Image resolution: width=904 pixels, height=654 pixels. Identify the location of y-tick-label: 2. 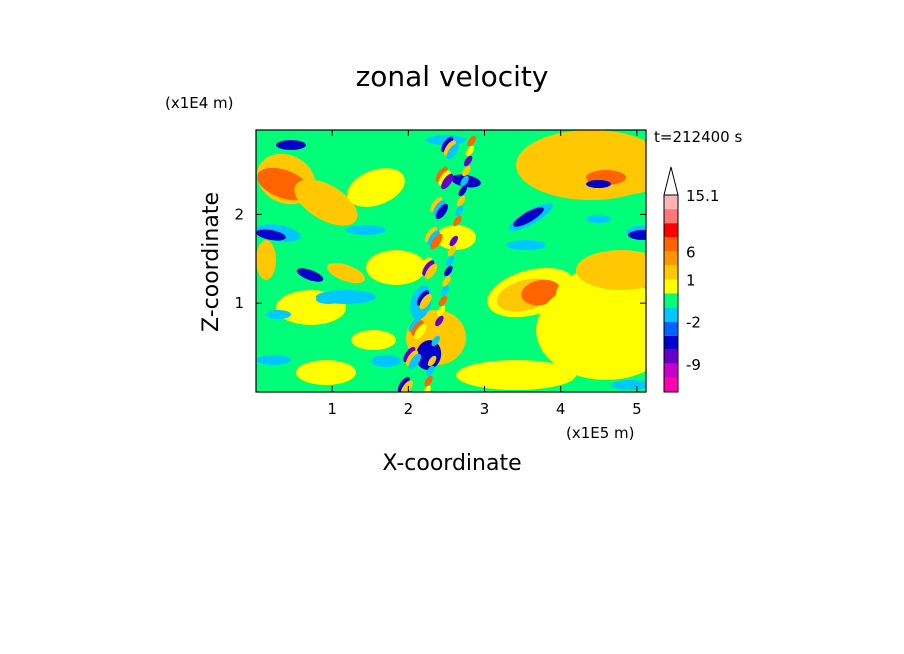
(239, 214).